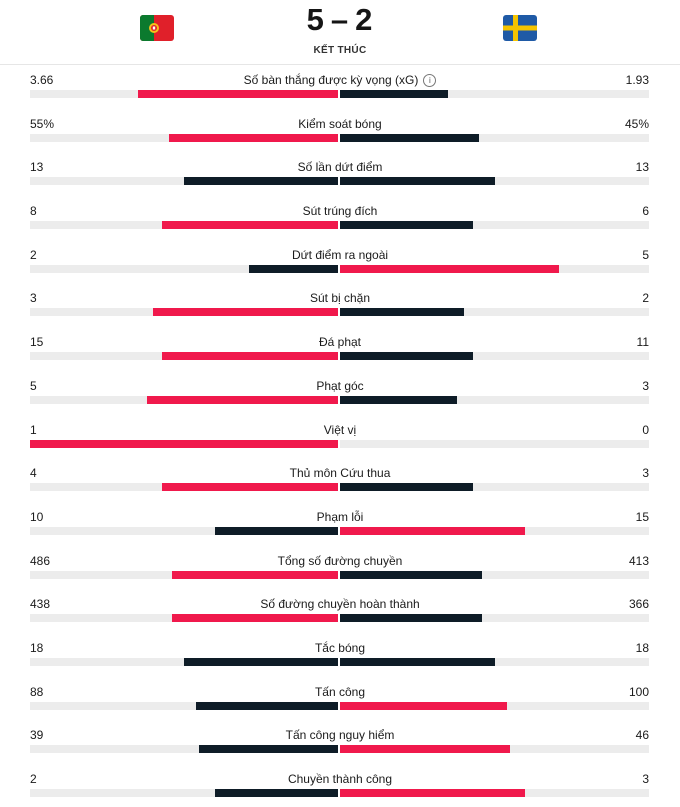 Image resolution: width=680 pixels, height=807 pixels. I want to click on home-value: 438, so click(40, 604).